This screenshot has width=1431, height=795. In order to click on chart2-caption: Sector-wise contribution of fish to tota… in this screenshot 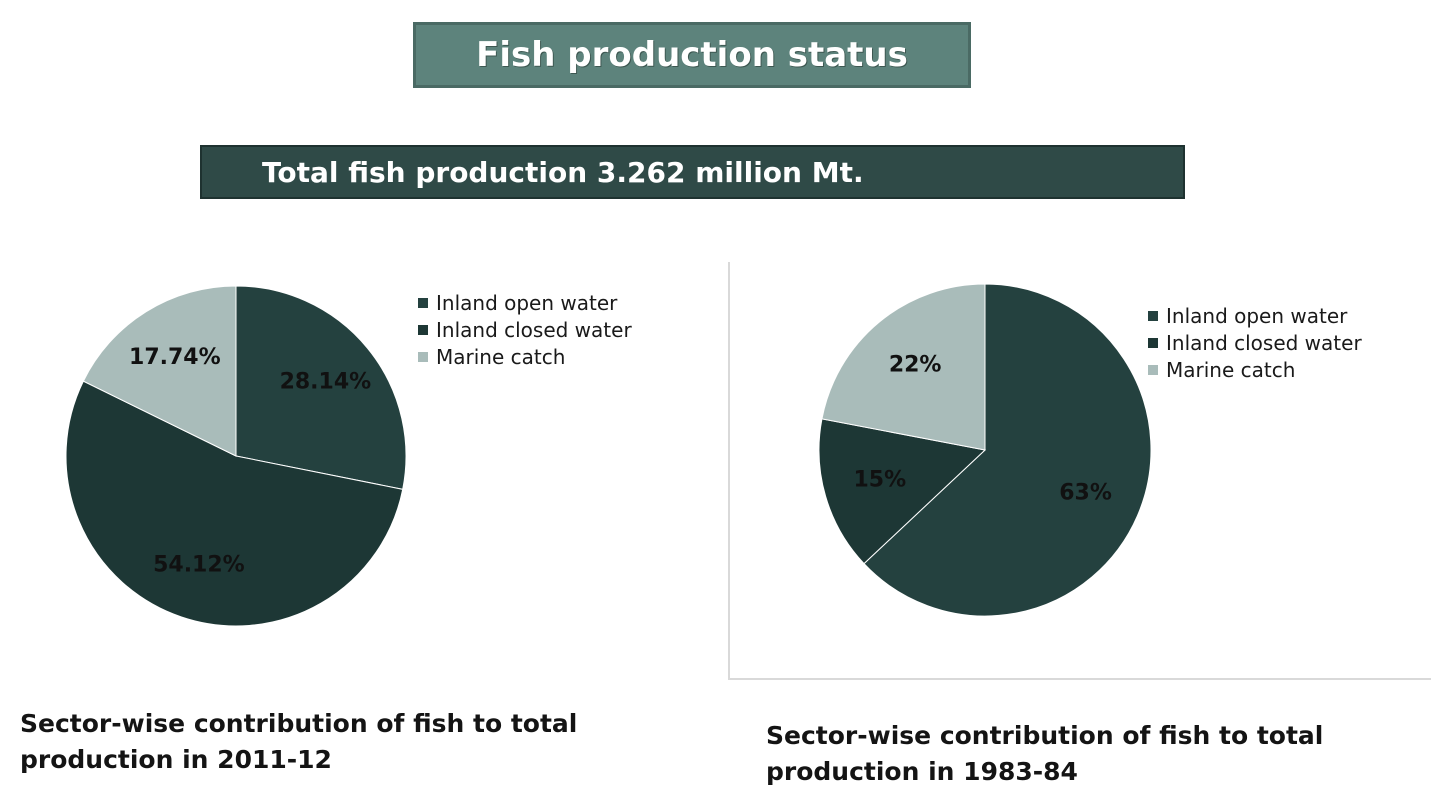, I will do `click(1044, 753)`.